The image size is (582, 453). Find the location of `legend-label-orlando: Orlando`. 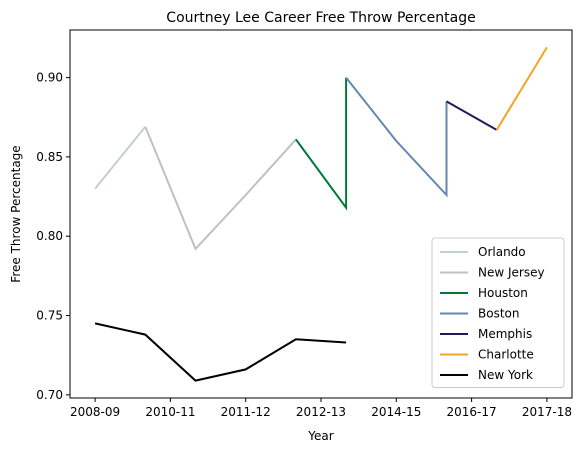

legend-label-orlando: Orlando is located at coordinates (502, 252).